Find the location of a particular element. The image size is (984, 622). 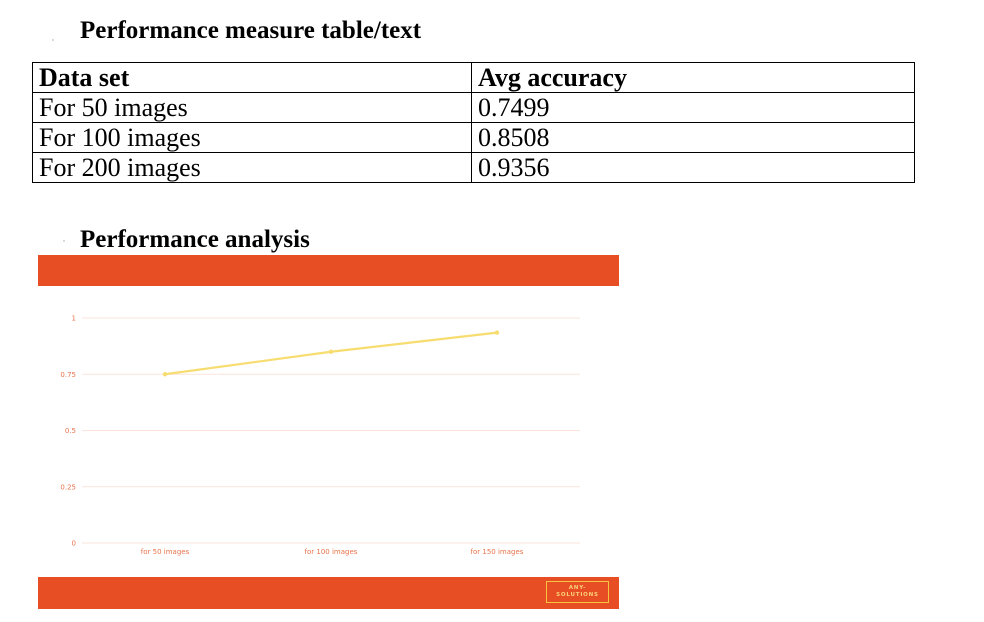

logo-line-1: ANY- is located at coordinates (577, 588).